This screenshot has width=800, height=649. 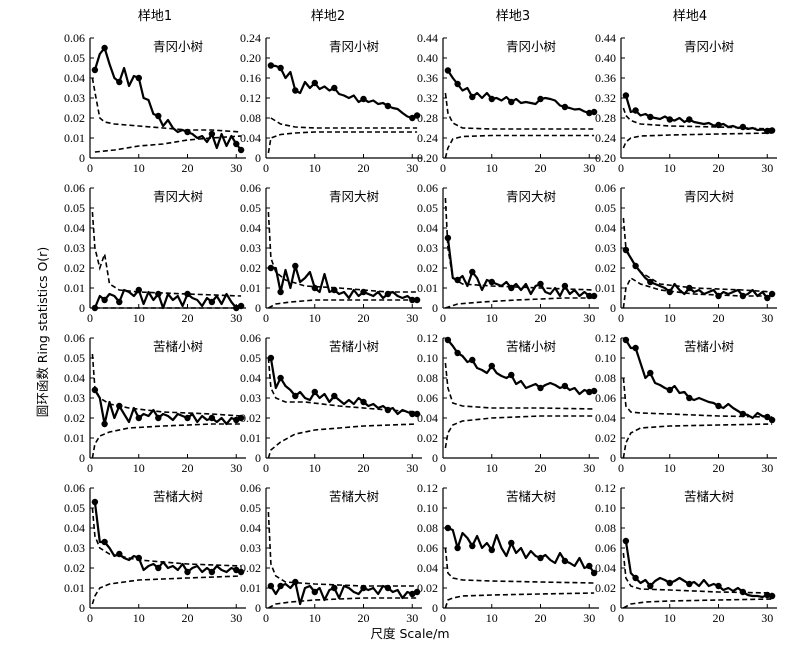 What do you see at coordinates (605, 358) in the screenshot?
I see `y-tick-label: 0.10` at bounding box center [605, 358].